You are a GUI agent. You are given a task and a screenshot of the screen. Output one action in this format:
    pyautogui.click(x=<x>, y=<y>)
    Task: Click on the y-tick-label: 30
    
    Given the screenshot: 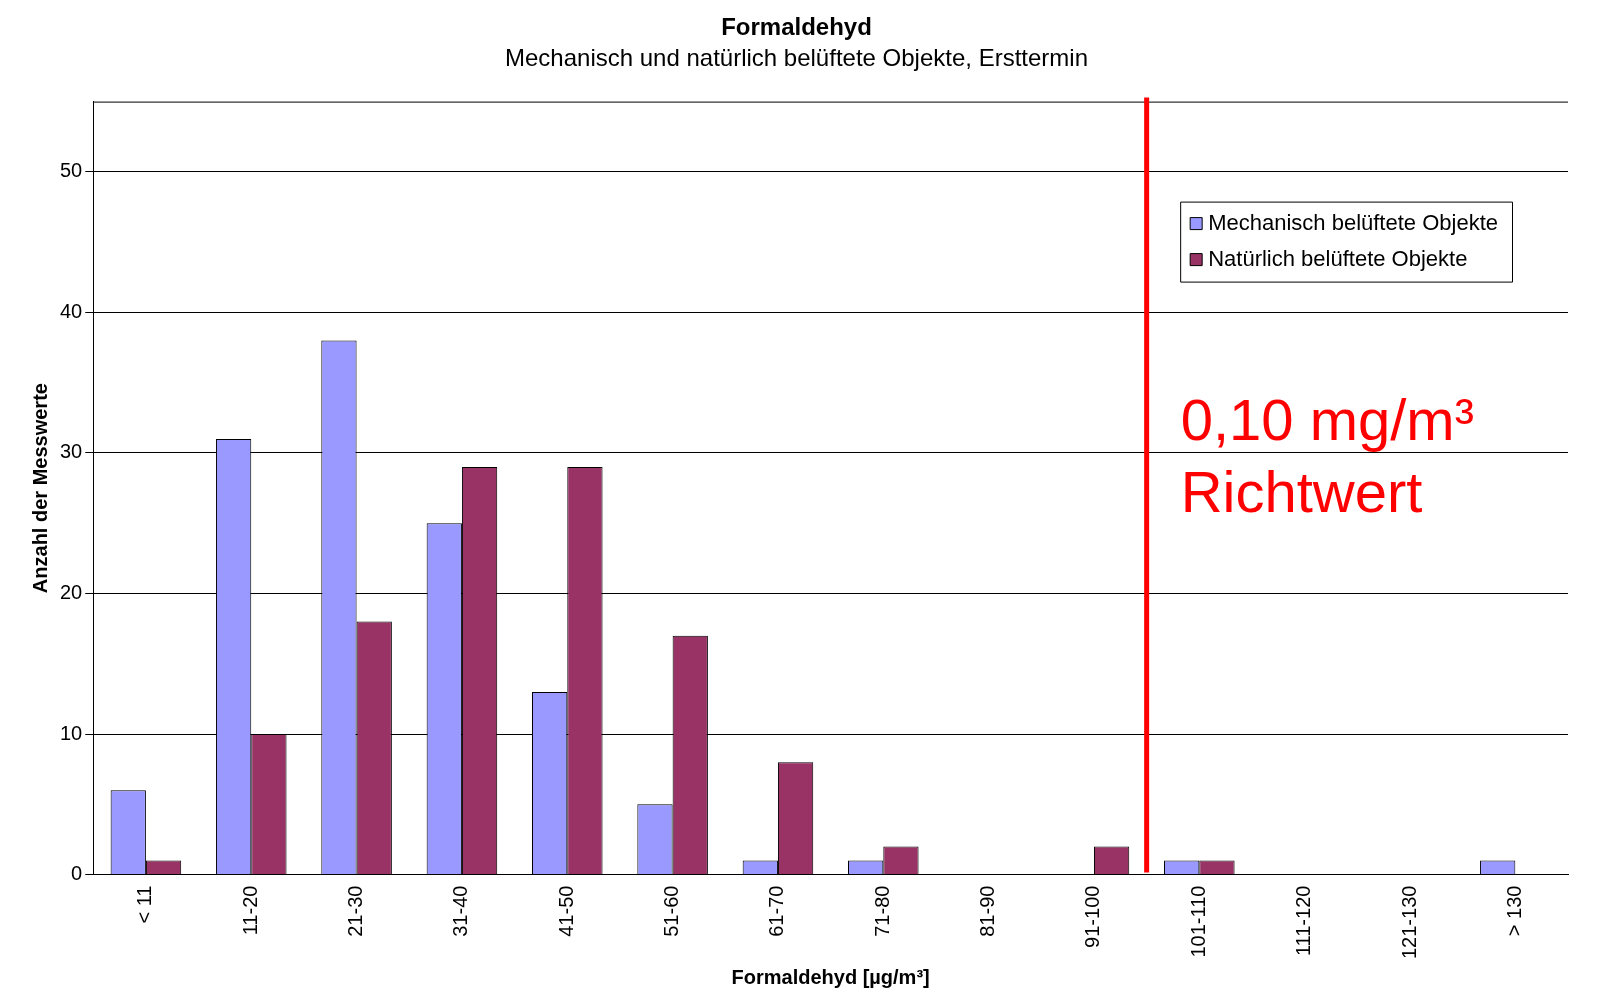 What is the action you would take?
    pyautogui.click(x=71, y=451)
    